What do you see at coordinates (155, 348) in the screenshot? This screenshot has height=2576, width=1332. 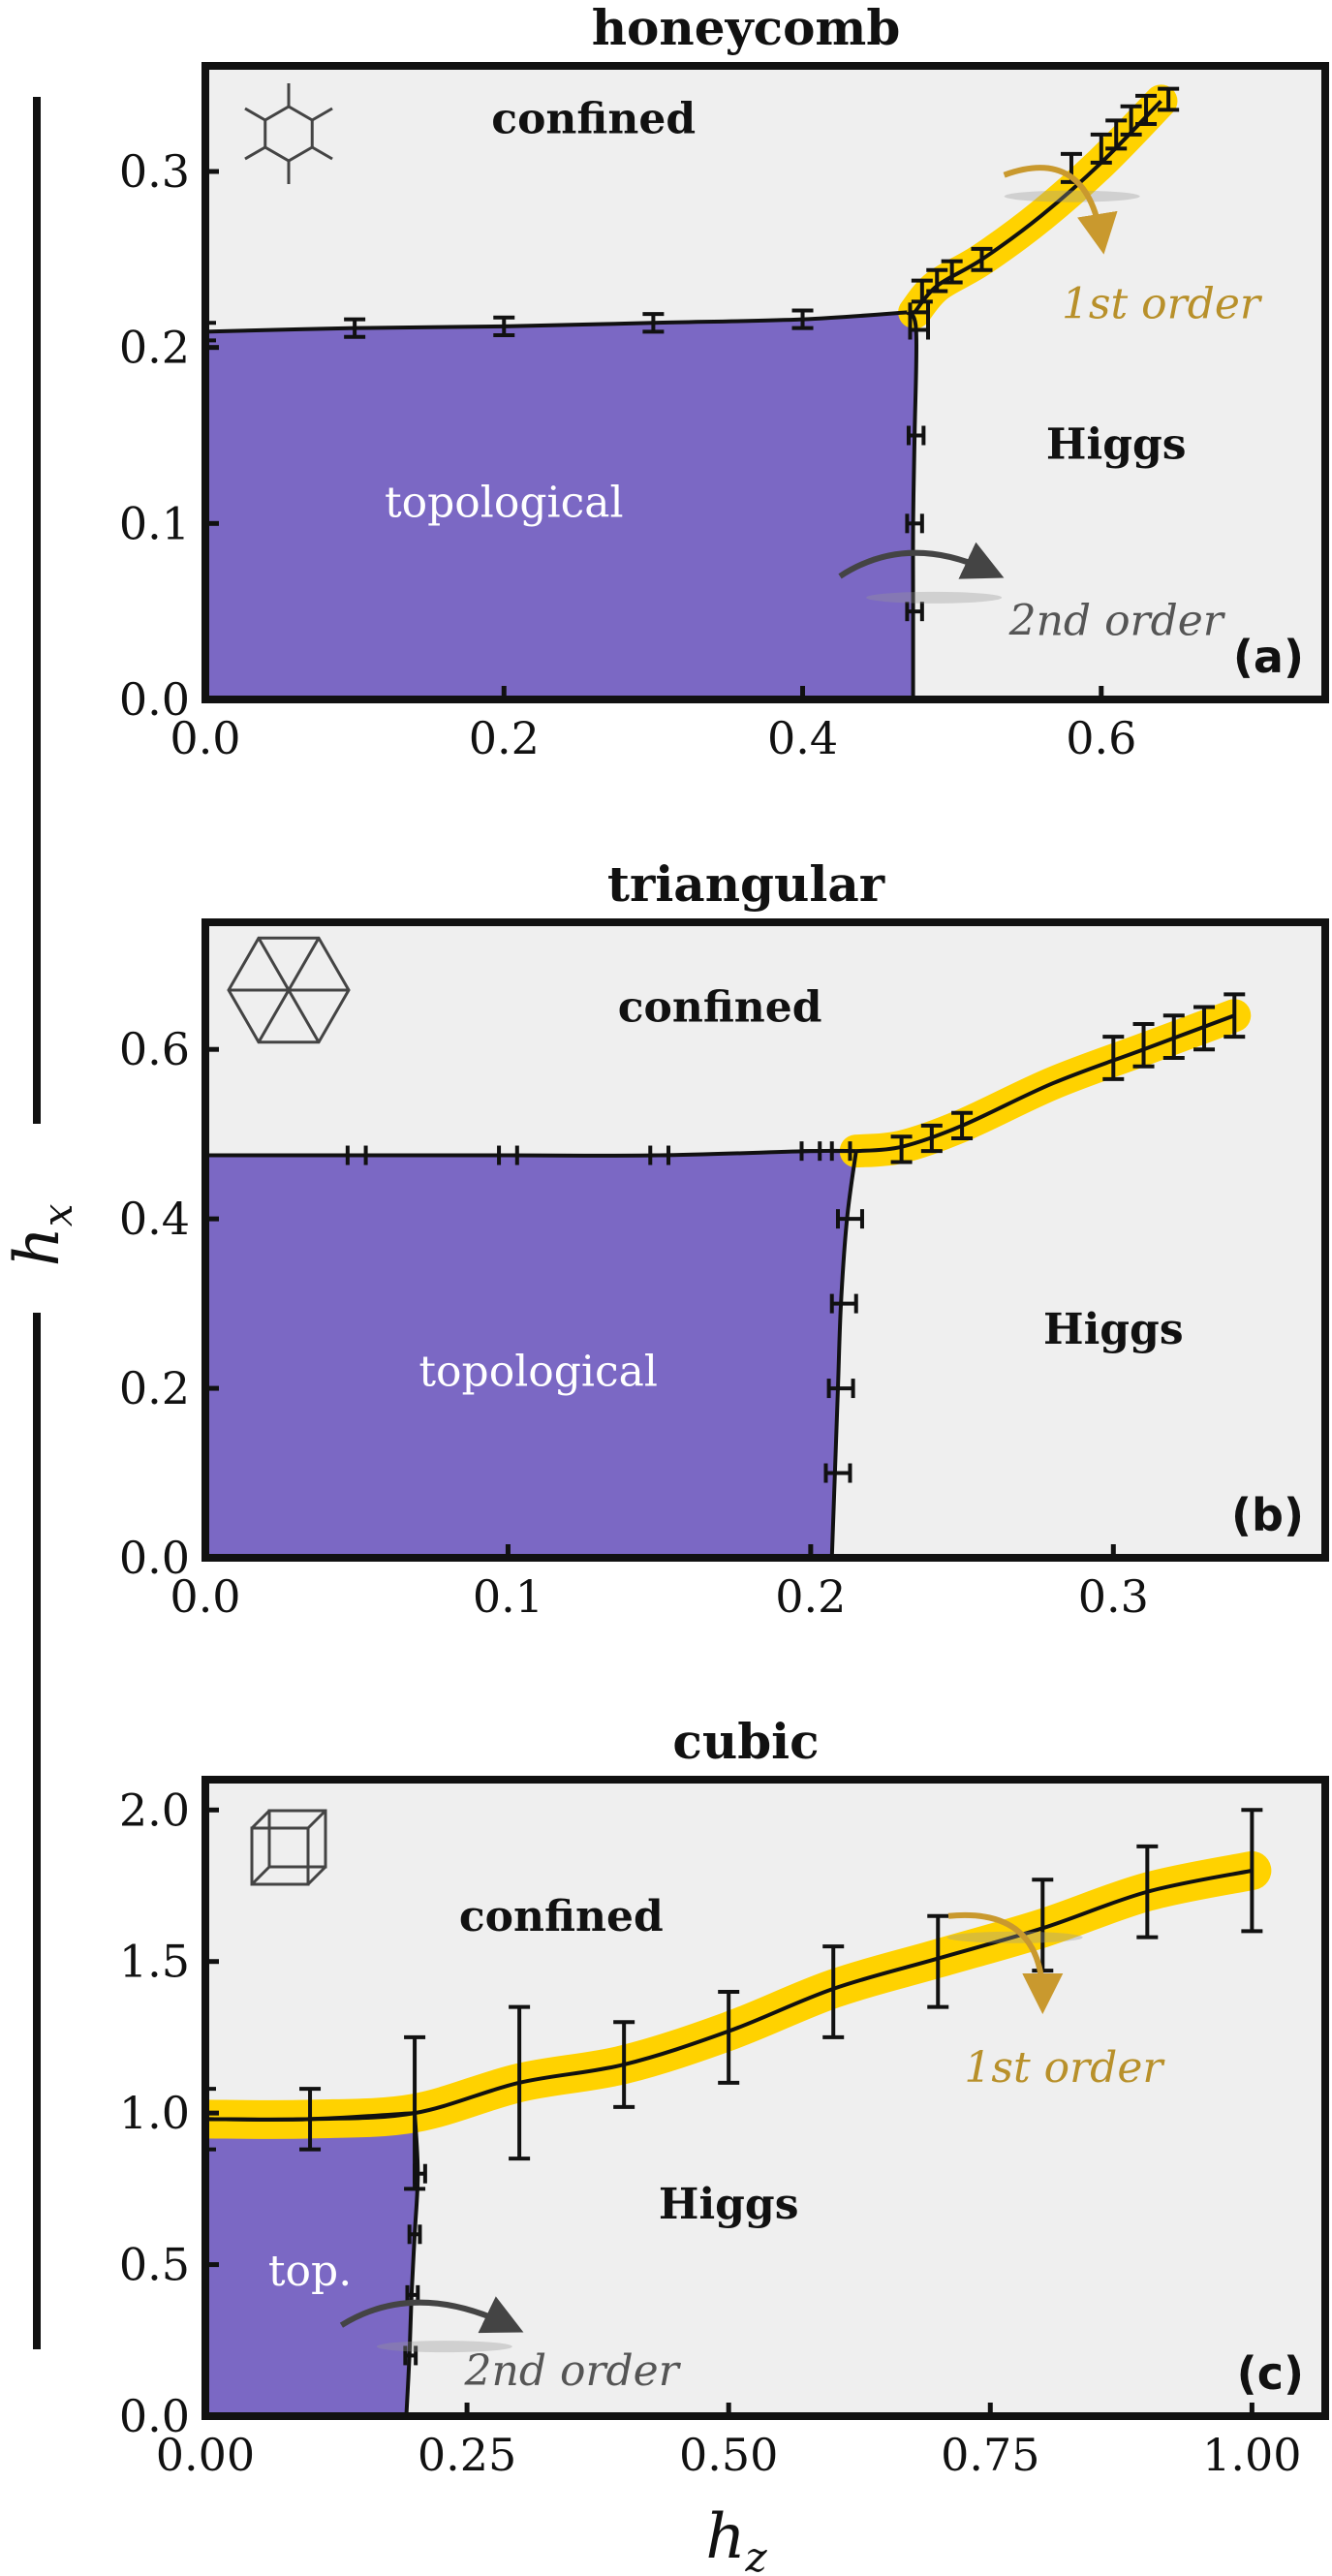 I see `y-tick-label: 0.2` at bounding box center [155, 348].